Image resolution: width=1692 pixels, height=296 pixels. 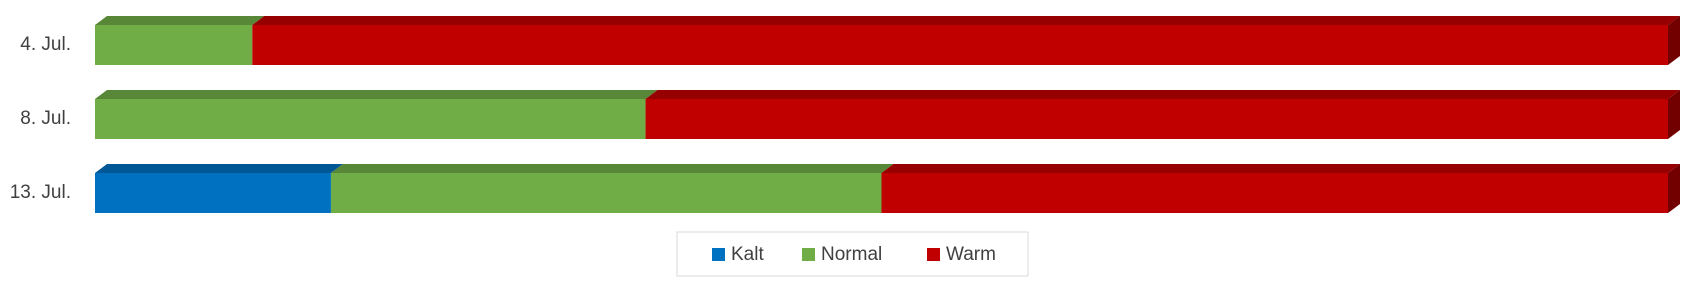 I want to click on legend: Kalt Normal Warm, so click(x=852, y=254).